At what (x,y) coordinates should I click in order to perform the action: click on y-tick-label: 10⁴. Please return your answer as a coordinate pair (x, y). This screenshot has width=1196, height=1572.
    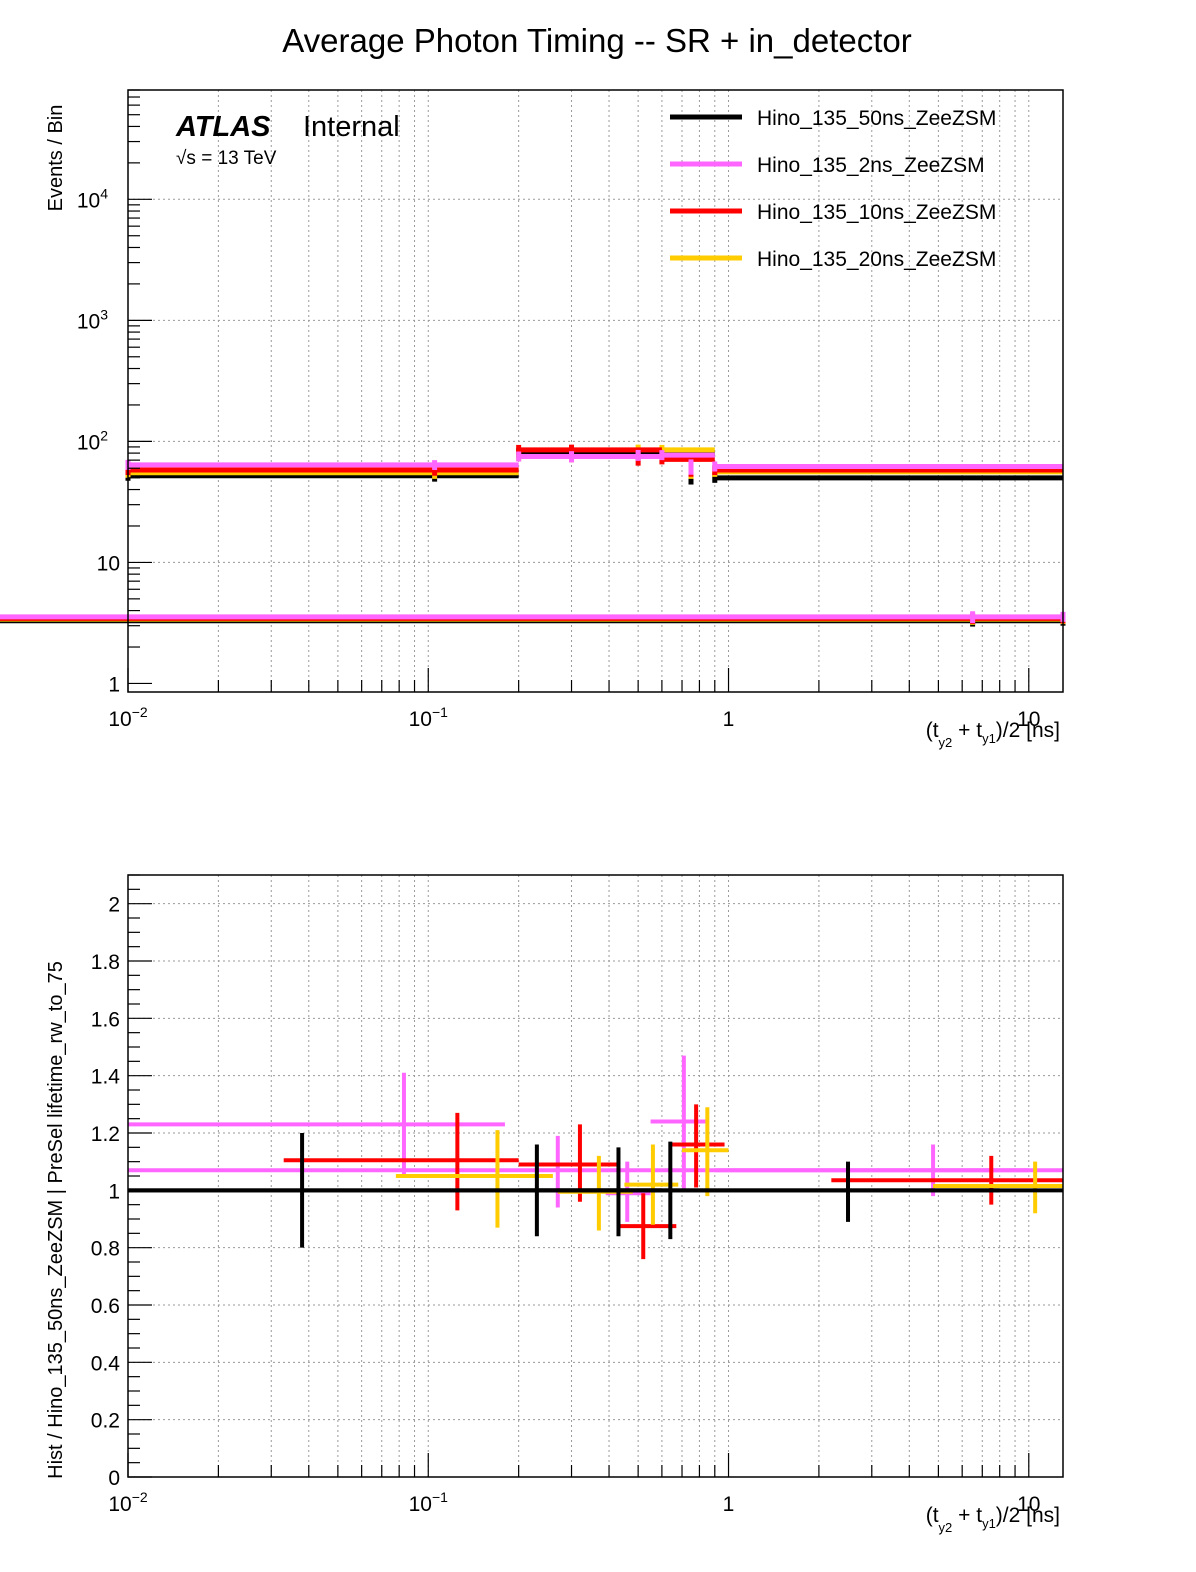
    Looking at the image, I should click on (92, 198).